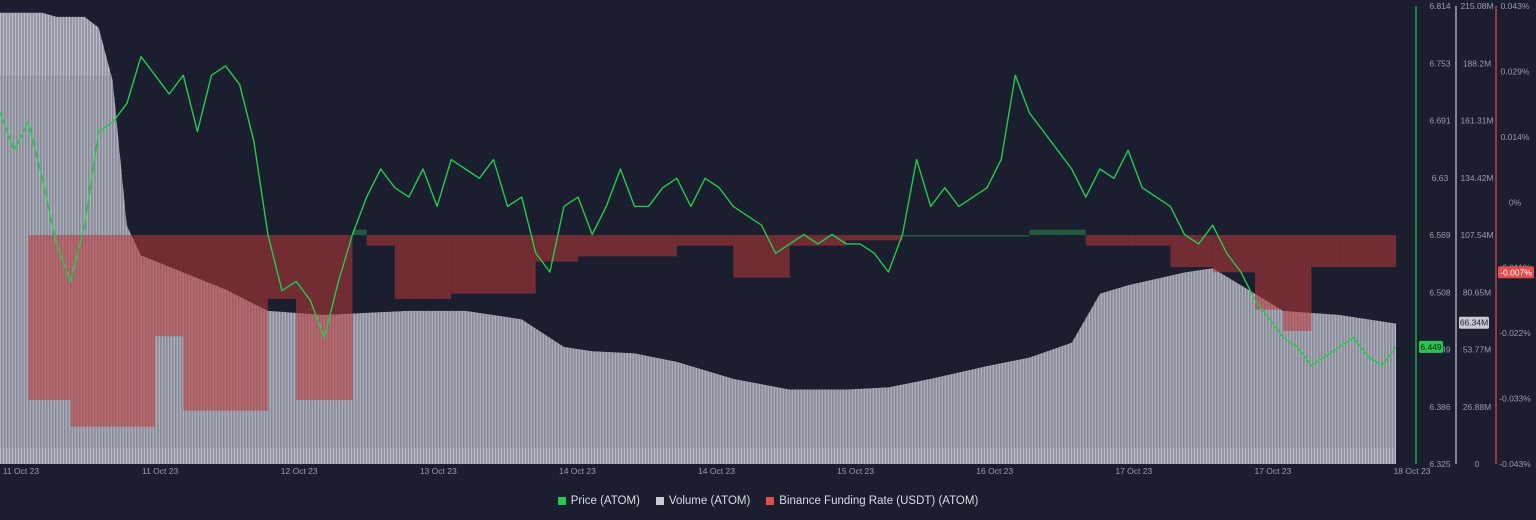 This screenshot has height=520, width=1536. Describe the element at coordinates (1476, 178) in the screenshot. I see `volume-tick-label: 134.42M` at that location.